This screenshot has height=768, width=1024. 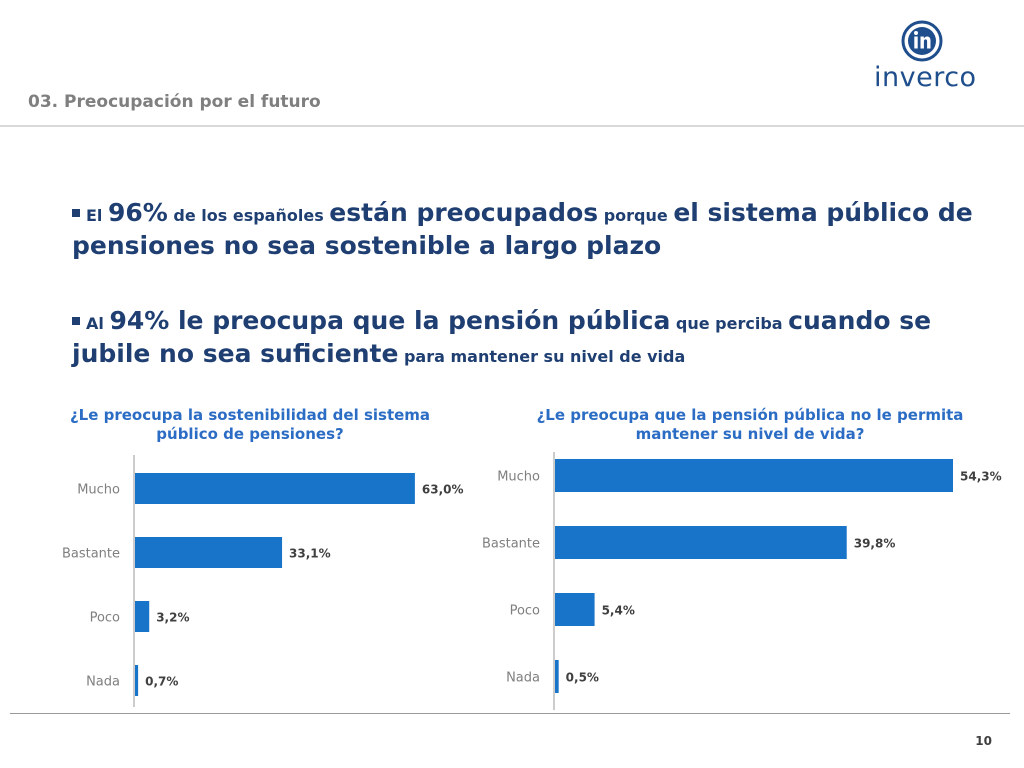 What do you see at coordinates (636, 215) in the screenshot?
I see `headline-1-seg-4: porque` at bounding box center [636, 215].